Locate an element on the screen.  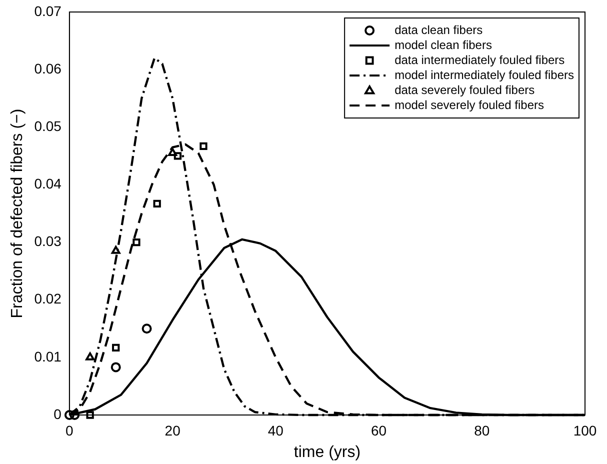
y-tick-label: 0.05 is located at coordinates (48, 126).